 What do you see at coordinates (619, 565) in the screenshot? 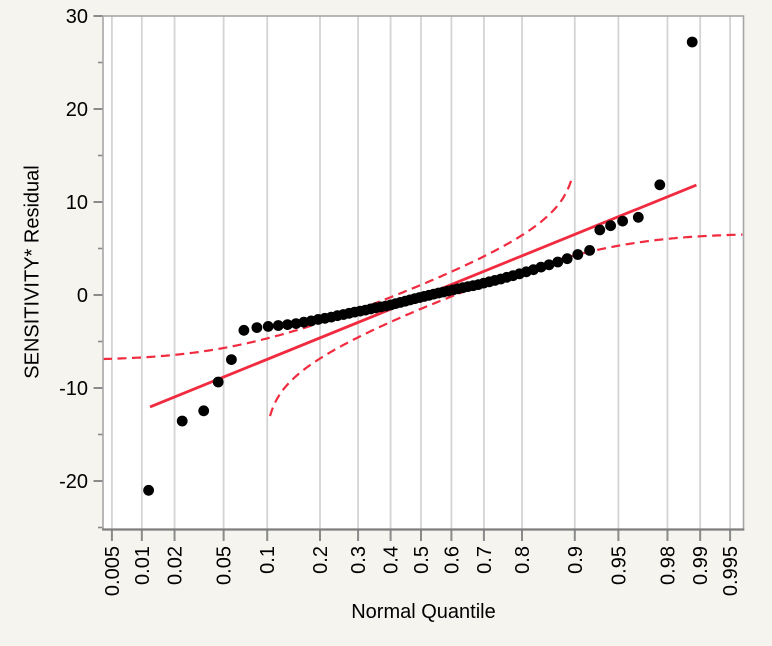
I see `x-tick-label: 0.95` at bounding box center [619, 565].